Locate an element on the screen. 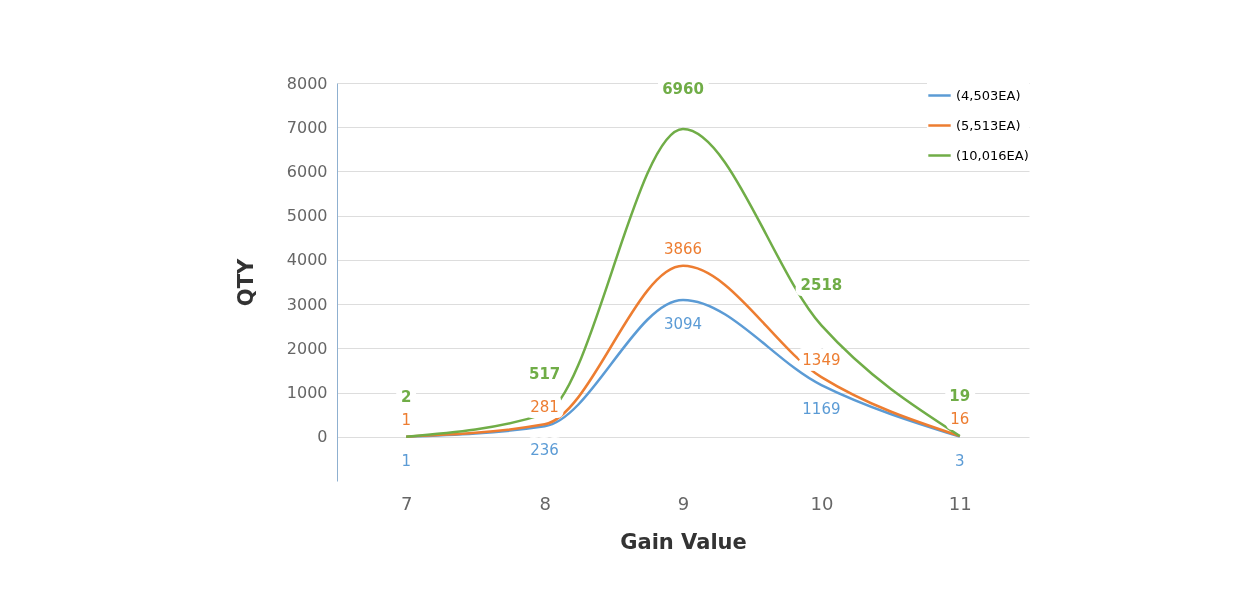 Image resolution: width=1246 pixels, height=605 pixels. y-tick-label: 8000 is located at coordinates (307, 83).